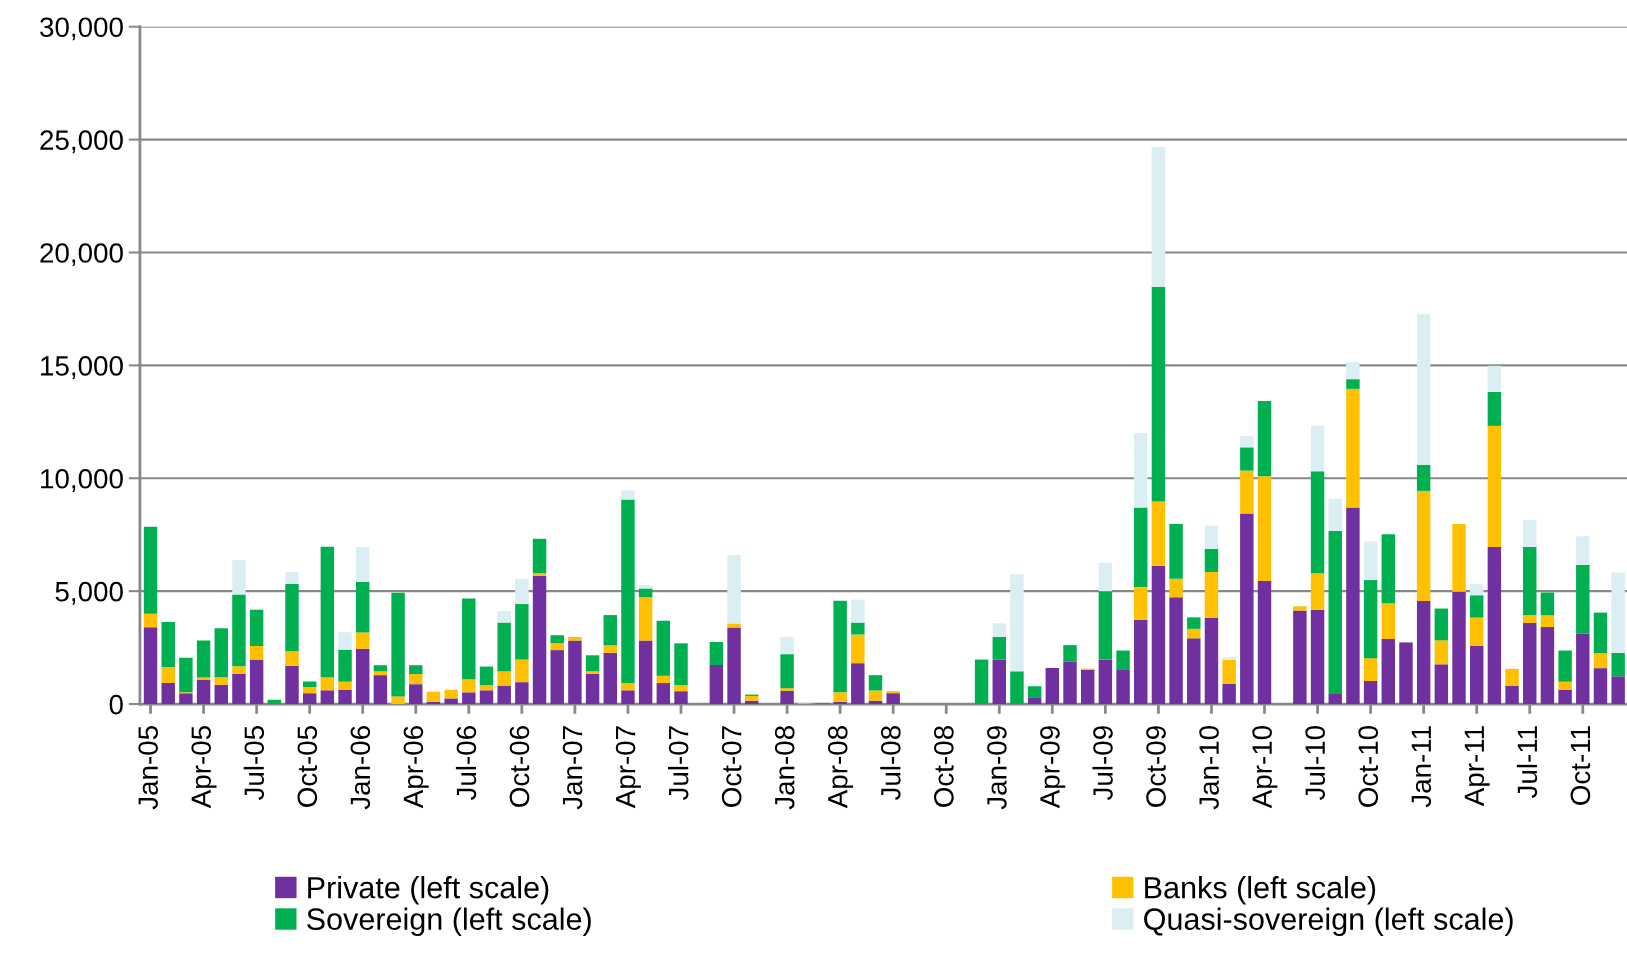  What do you see at coordinates (82, 367) in the screenshot?
I see `y-tick-label: 15,000` at bounding box center [82, 367].